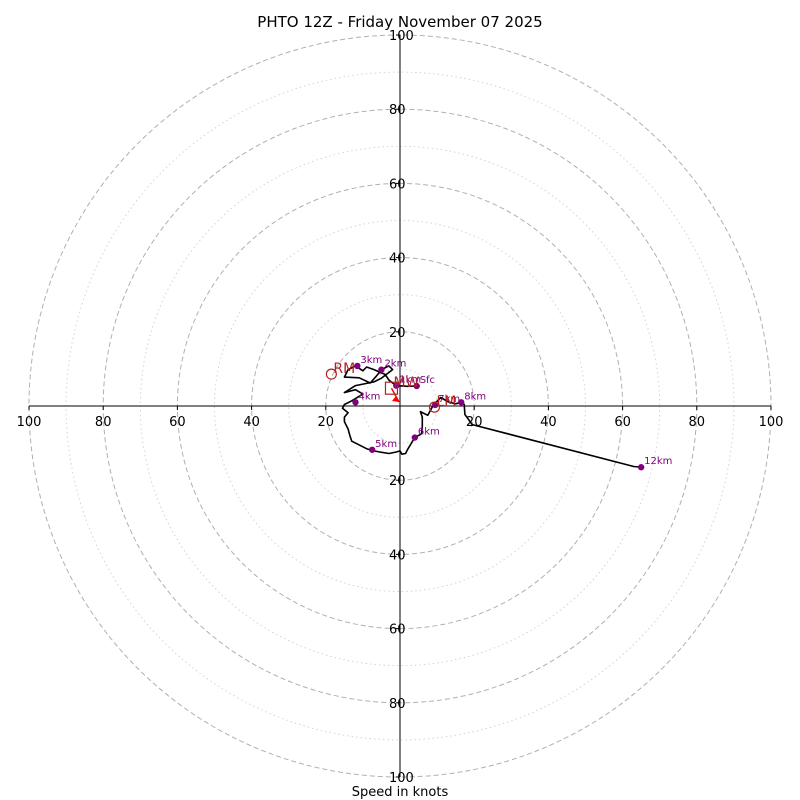 The height and width of the screenshot is (800, 800). I want to click on storm-motion-label-MW: MW, so click(406, 383).